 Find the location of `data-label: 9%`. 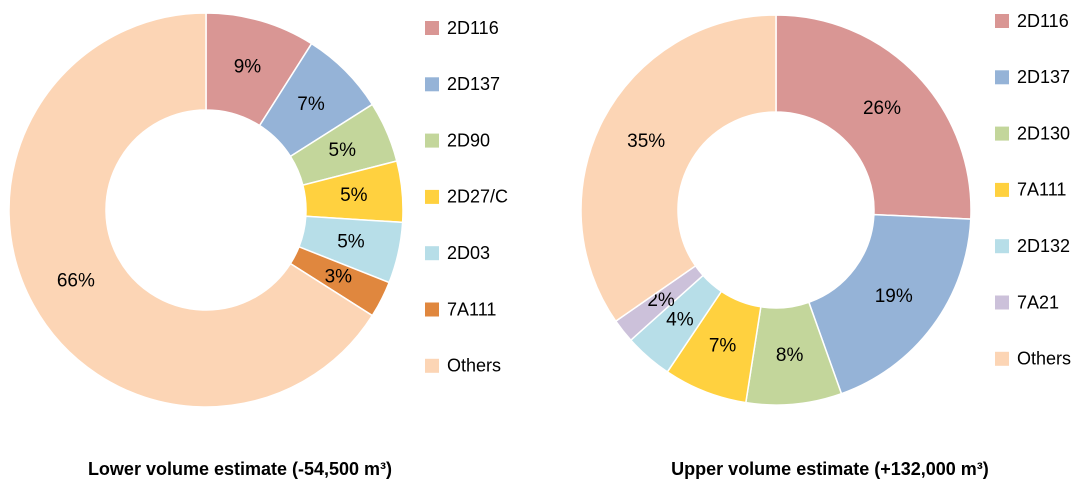

data-label: 9% is located at coordinates (248, 66).